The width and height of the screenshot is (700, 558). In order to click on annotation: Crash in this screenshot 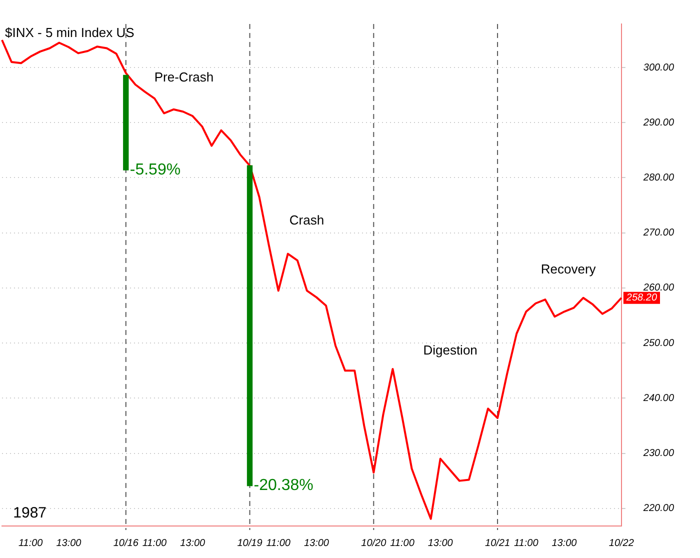, I will do `click(306, 220)`.